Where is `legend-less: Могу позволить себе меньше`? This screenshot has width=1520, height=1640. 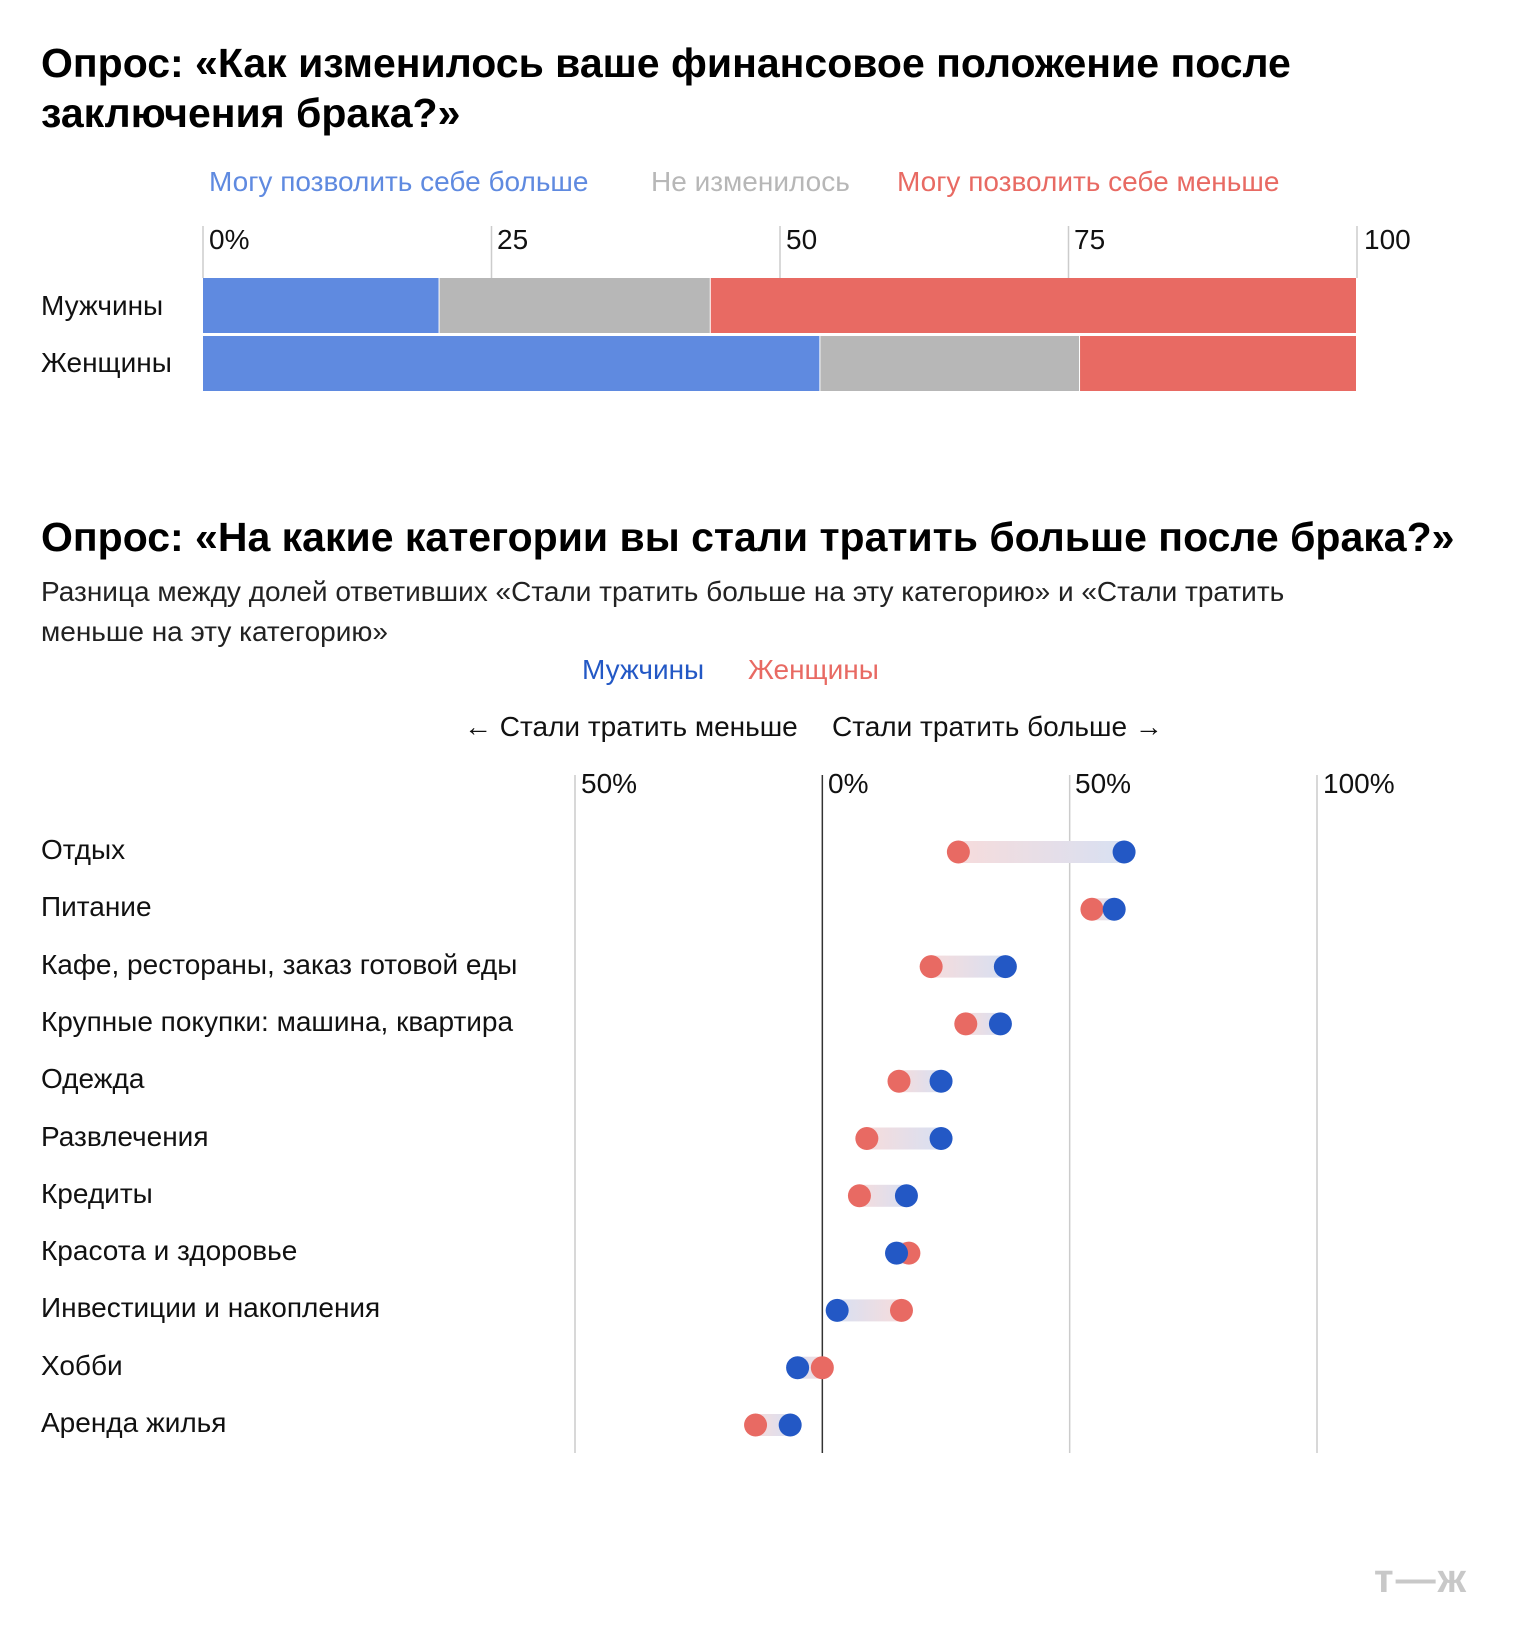 legend-less: Могу позволить себе меньше is located at coordinates (1088, 181).